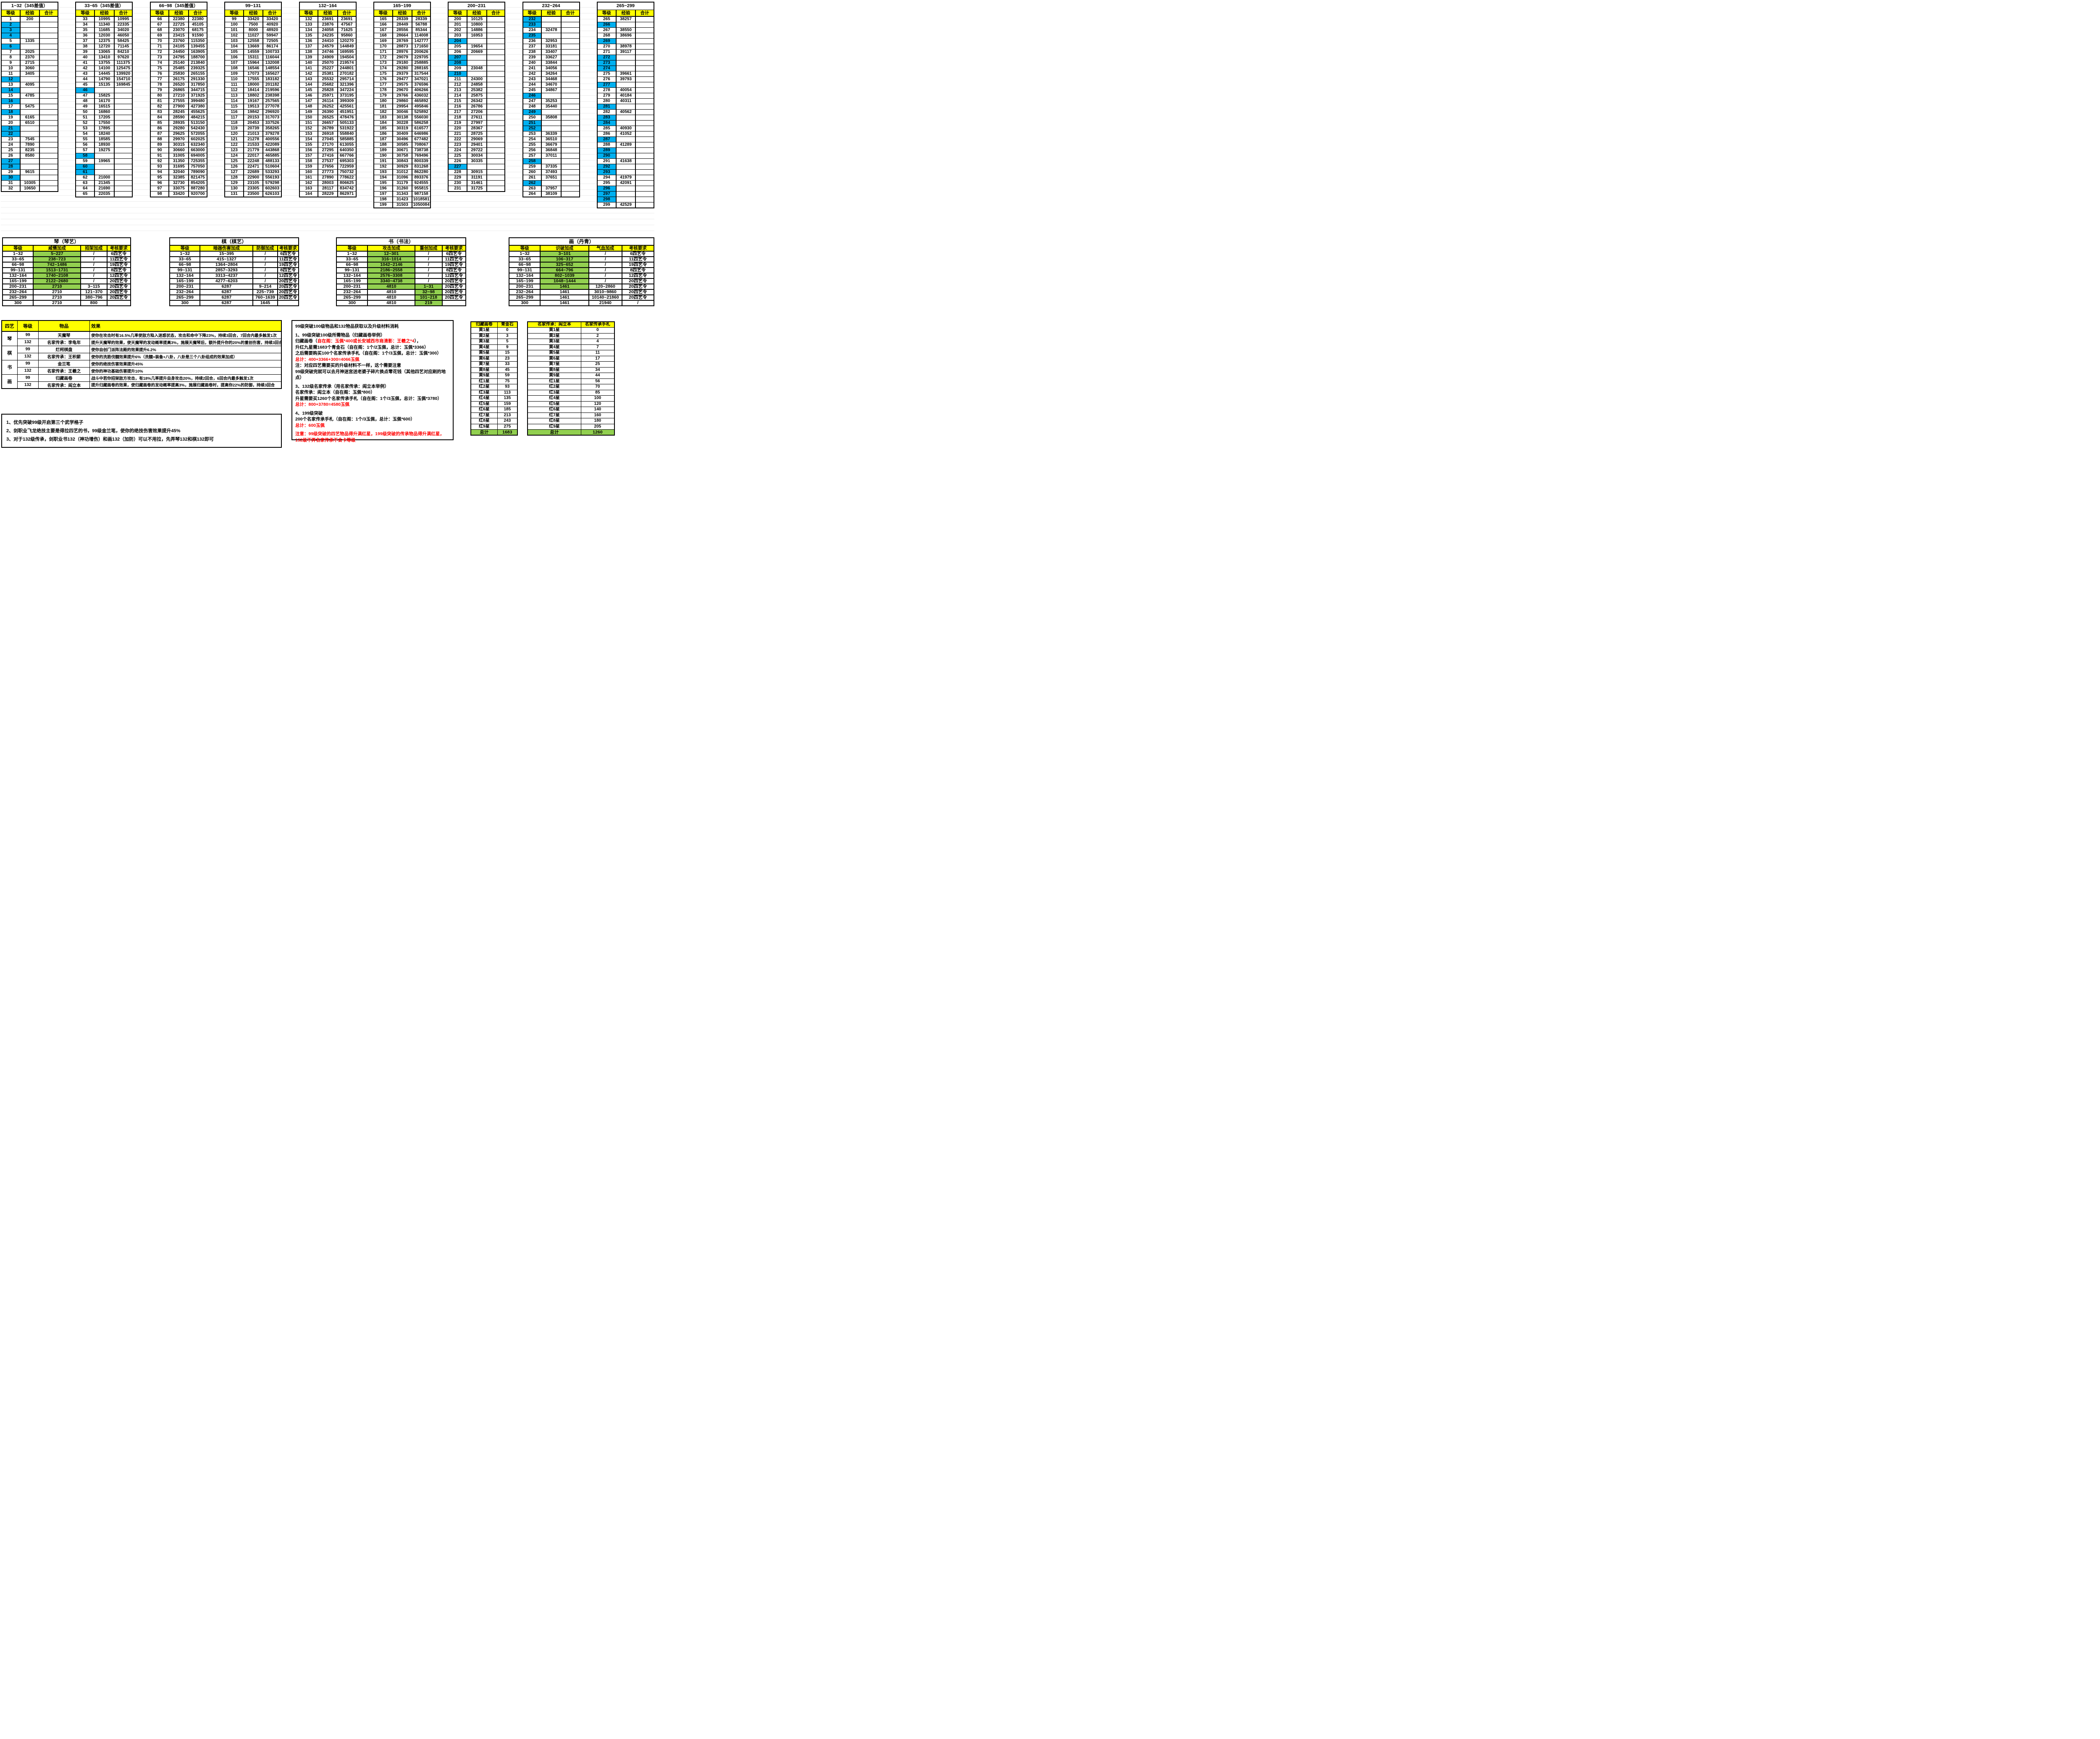 The image size is (2100, 1739). I want to click on info-line: 3、132级名家传承（用名家传承：阎立本举例）, so click(373, 387).